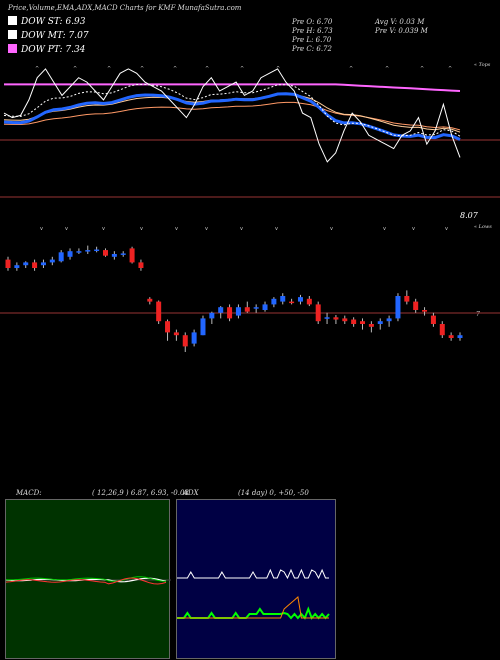 The height and width of the screenshot is (660, 500). I want to click on bottom-marker-5: v, so click(206, 229).